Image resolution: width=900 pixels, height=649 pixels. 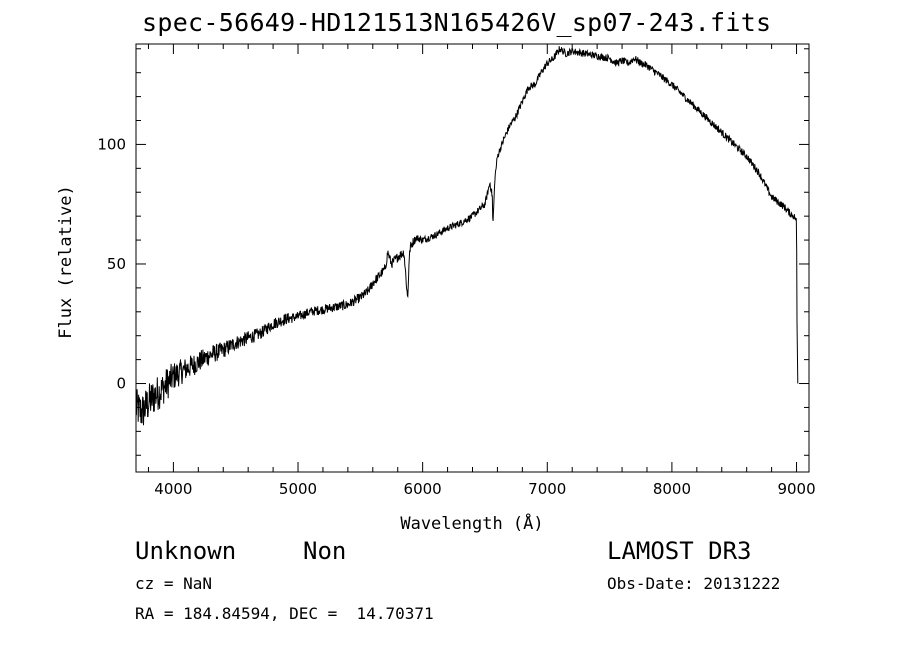 What do you see at coordinates (111, 144) in the screenshot?
I see `y-tick-label: 100` at bounding box center [111, 144].